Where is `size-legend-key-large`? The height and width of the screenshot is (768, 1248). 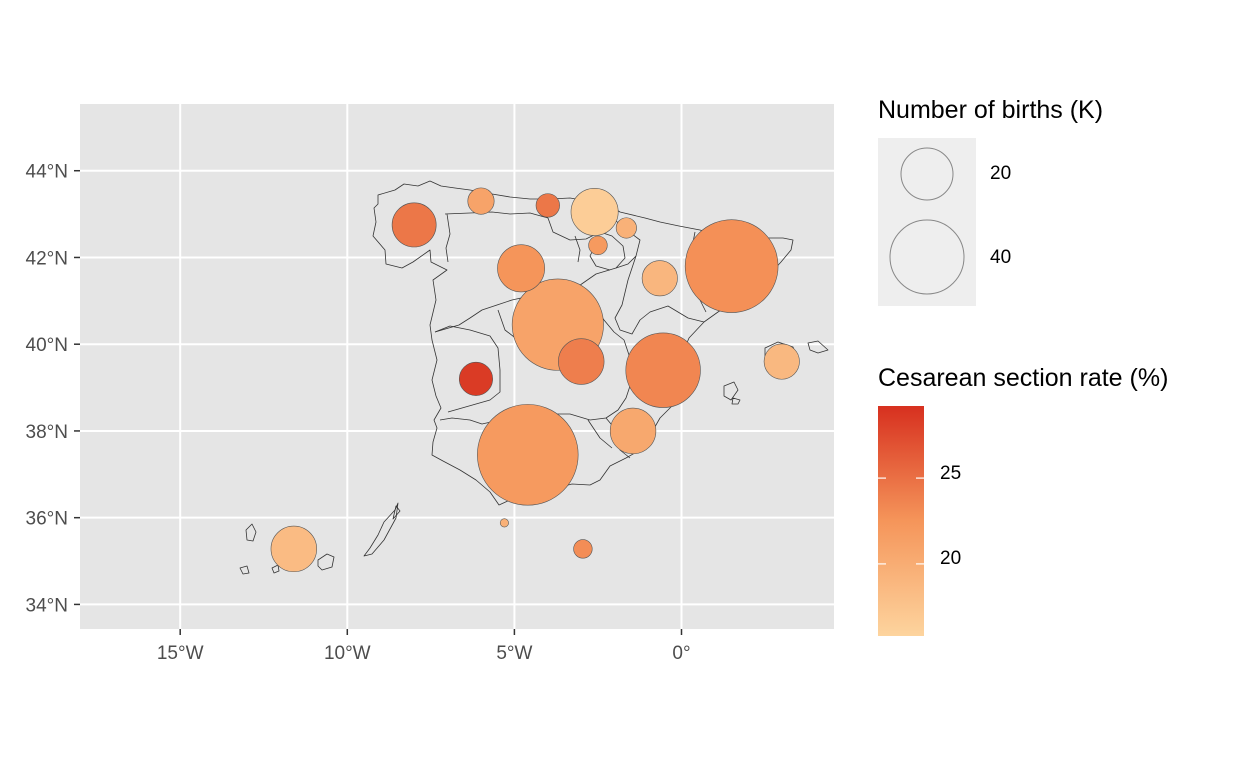 size-legend-key-large is located at coordinates (927, 257).